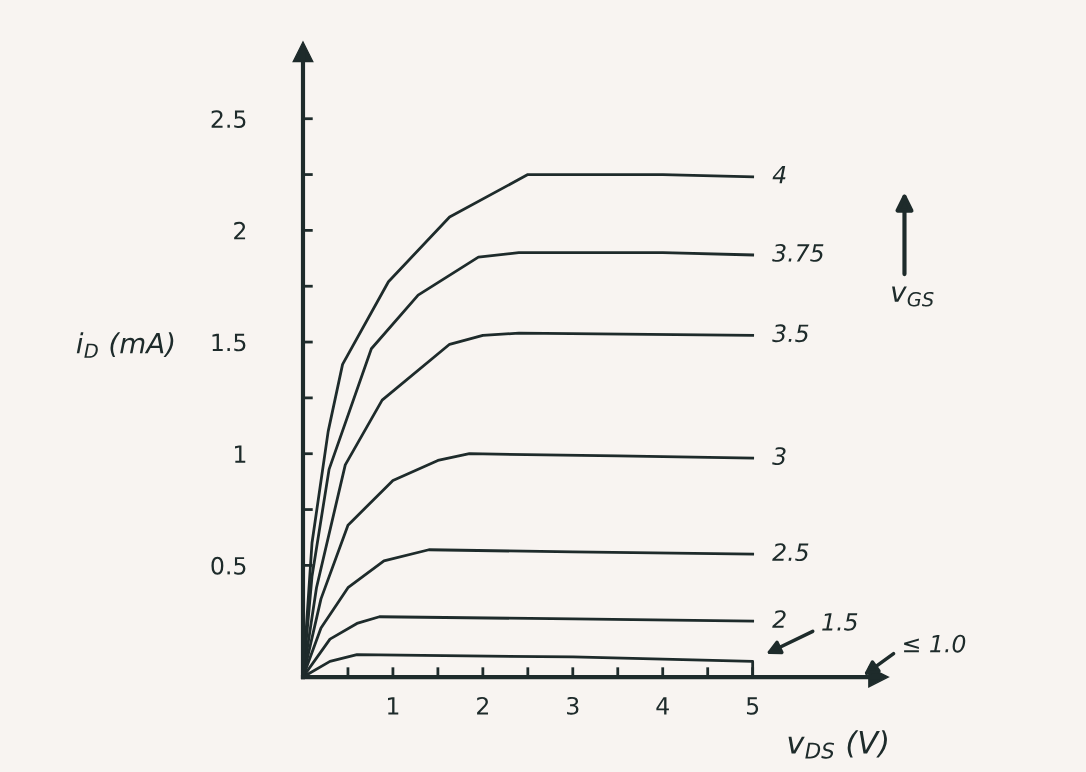  I want to click on text: ≤ 1.0, so click(935, 643).